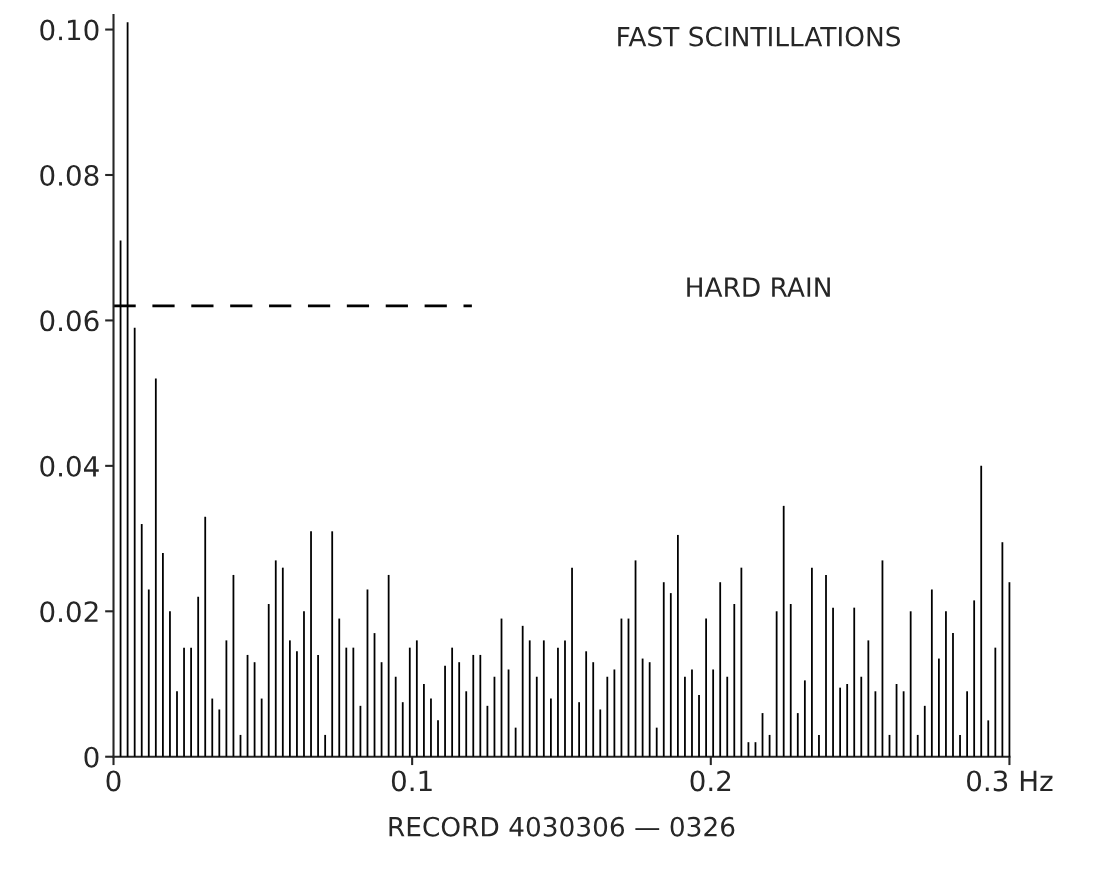 The width and height of the screenshot is (1102, 883). What do you see at coordinates (113, 781) in the screenshot?
I see `x-tick-label: 0` at bounding box center [113, 781].